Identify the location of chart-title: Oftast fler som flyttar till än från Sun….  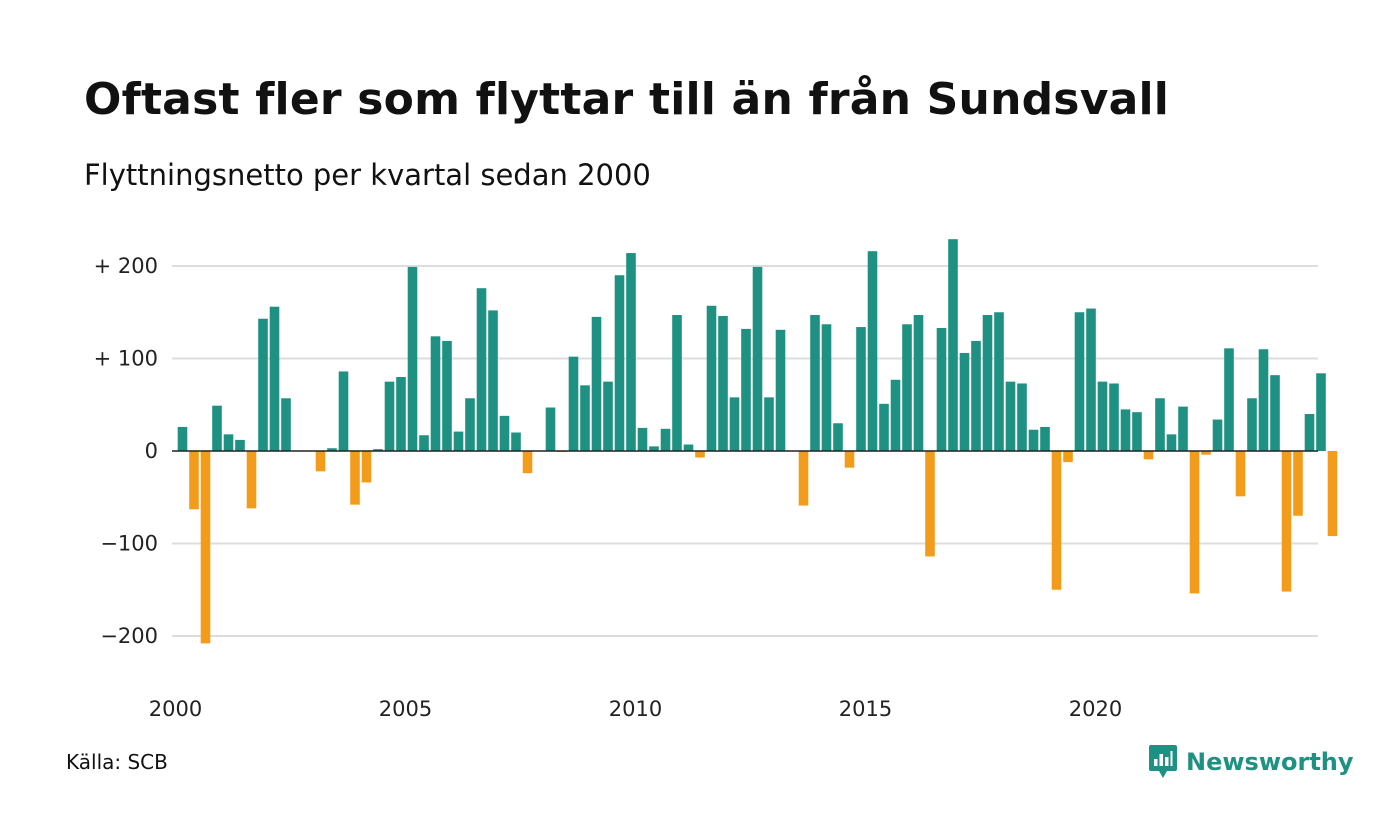
(627, 99).